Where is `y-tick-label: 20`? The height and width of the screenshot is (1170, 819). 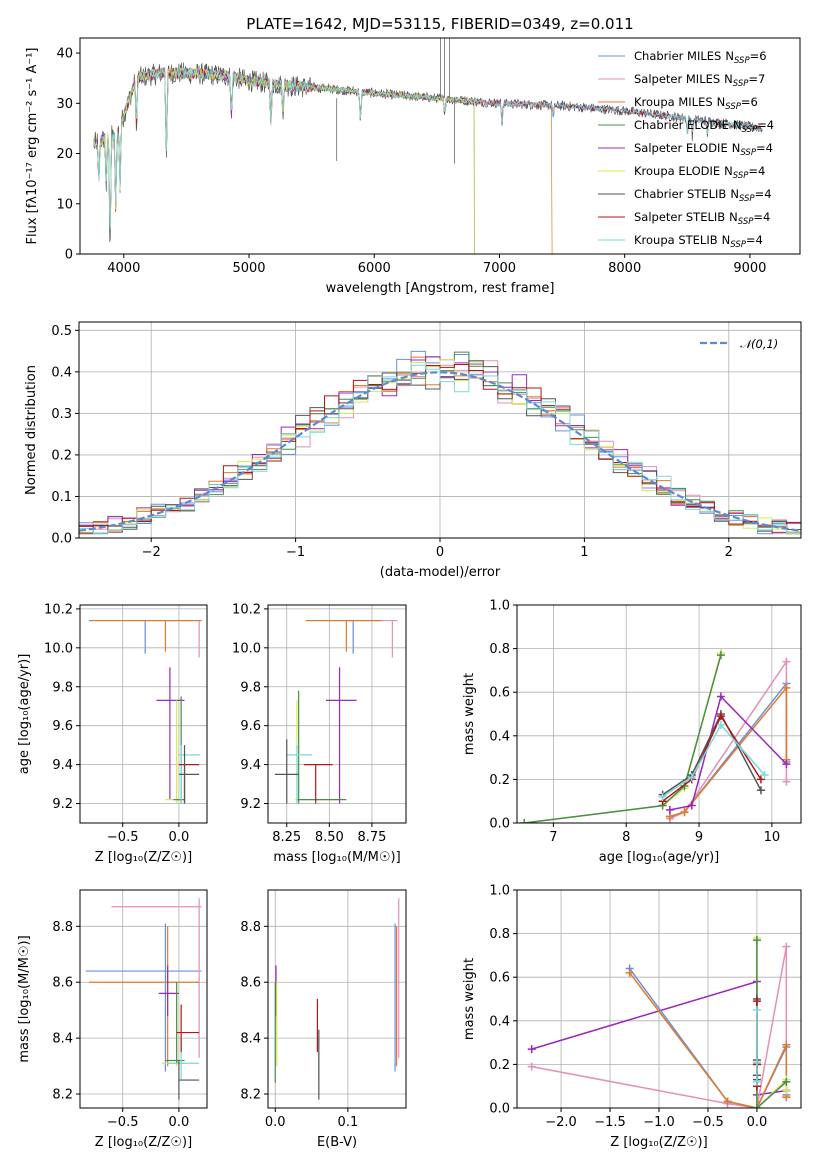 y-tick-label: 20 is located at coordinates (64, 154).